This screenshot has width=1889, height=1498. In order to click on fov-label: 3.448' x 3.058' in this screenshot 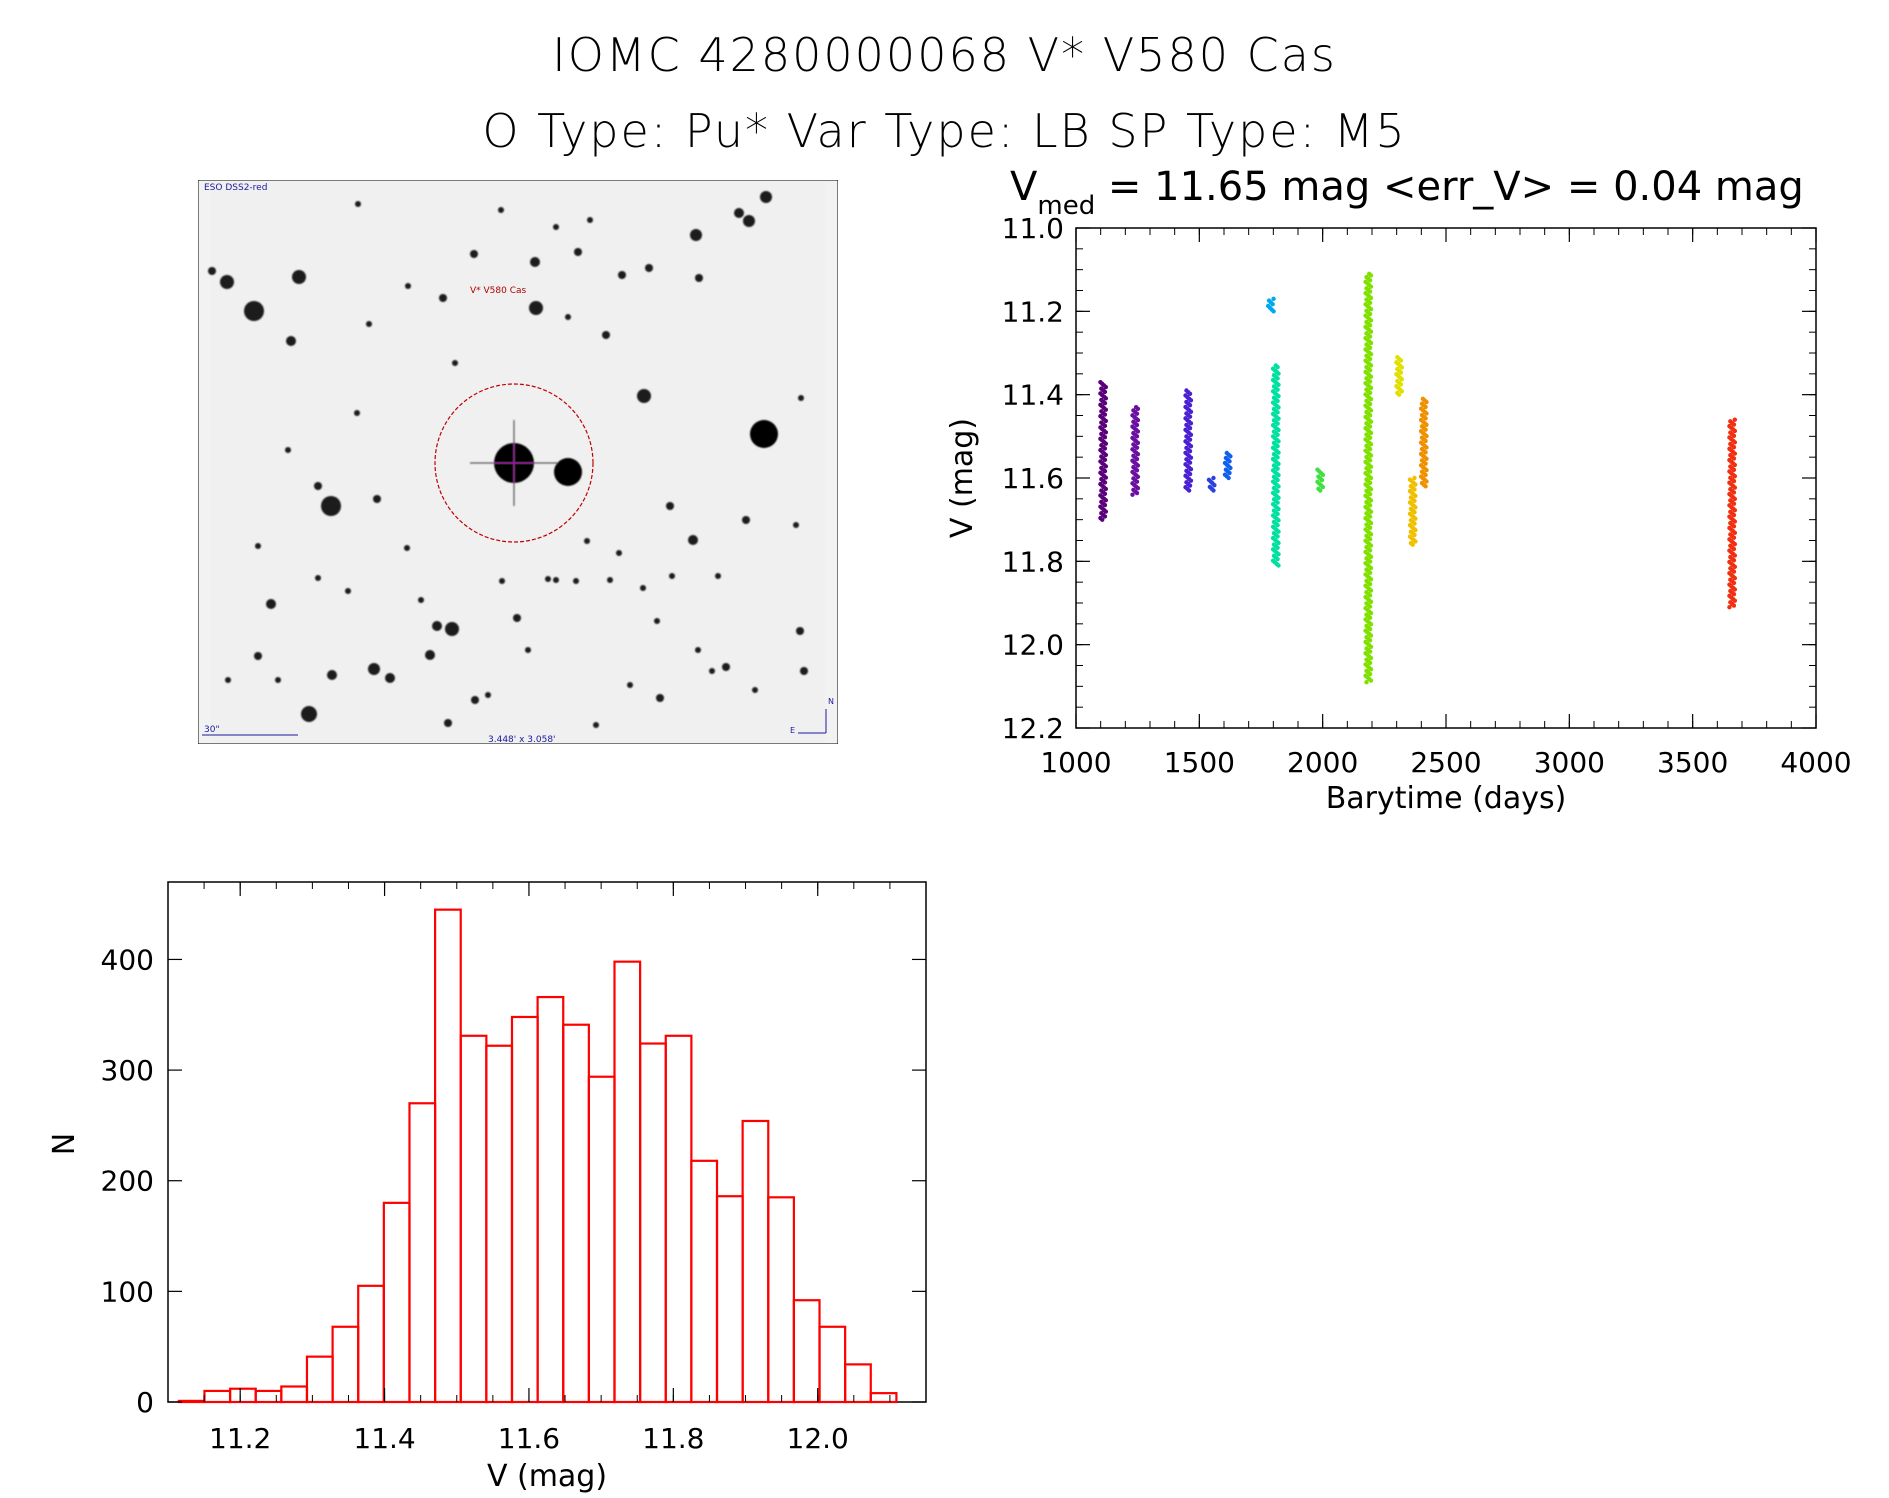, I will do `click(522, 739)`.